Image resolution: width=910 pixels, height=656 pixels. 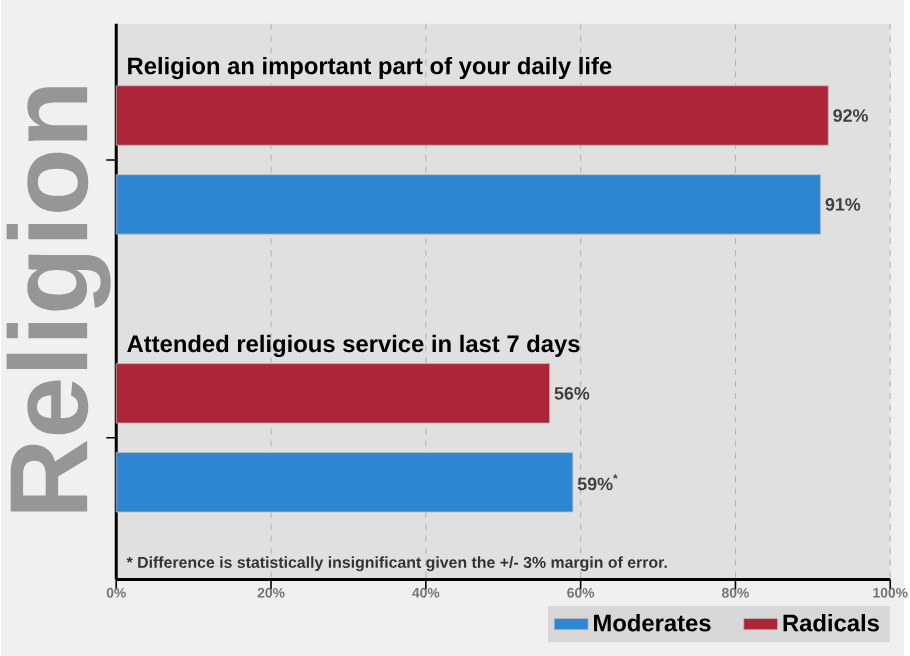 I want to click on y-tick-label: Religion an important part of your daily life, so click(x=370, y=67).